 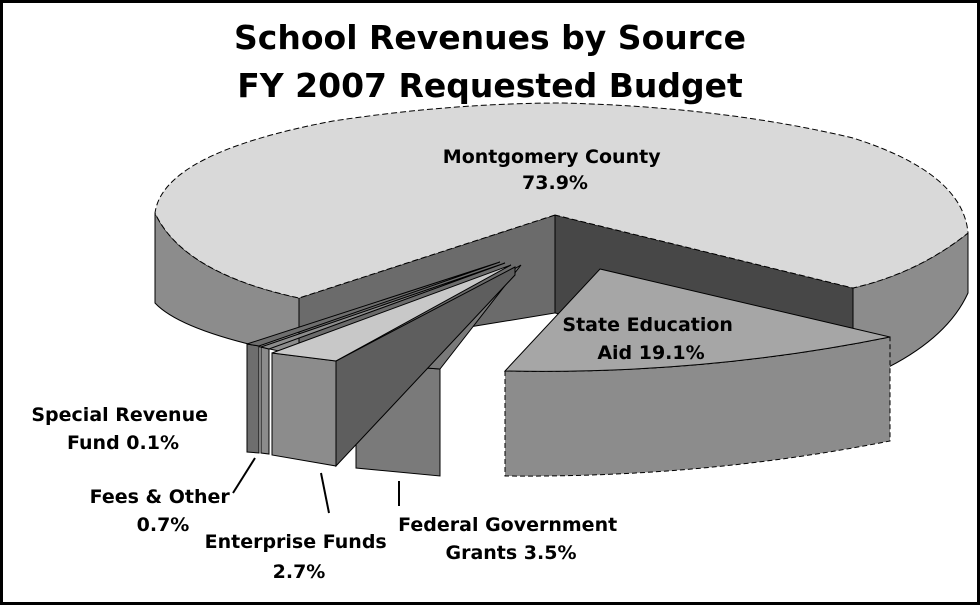 I want to click on slice-enterprise-cut, so click(x=425, y=367).